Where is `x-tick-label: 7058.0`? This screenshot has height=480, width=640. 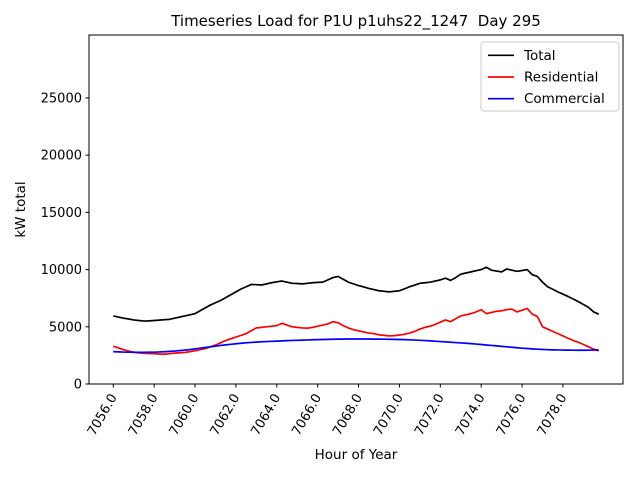
x-tick-label: 7058.0 is located at coordinates (144, 415).